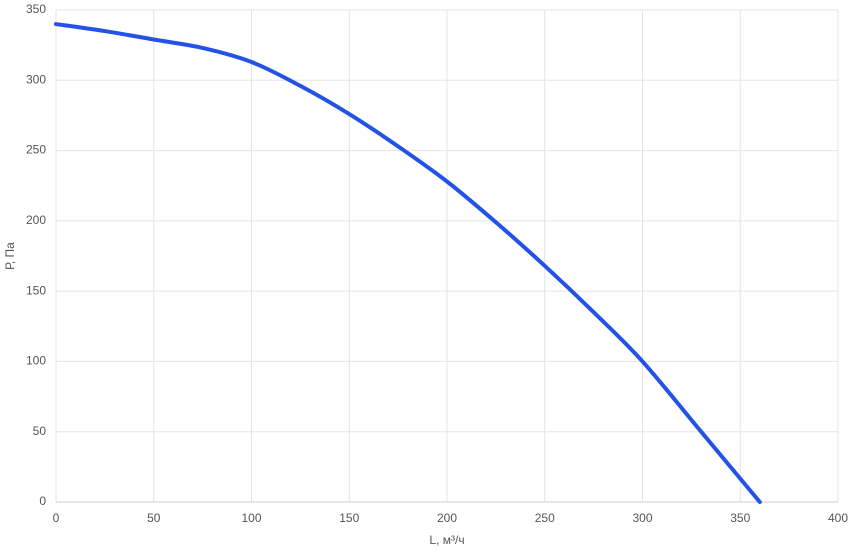 The height and width of the screenshot is (553, 851). Describe the element at coordinates (36, 290) in the screenshot. I see `y-tick-label: 150` at that location.